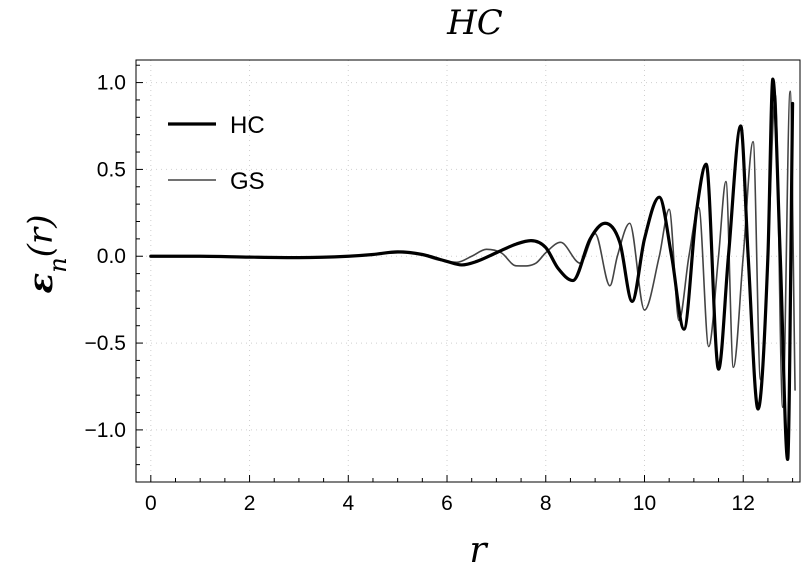 The height and width of the screenshot is (571, 809). What do you see at coordinates (348, 503) in the screenshot?
I see `x-tick-label: 4` at bounding box center [348, 503].